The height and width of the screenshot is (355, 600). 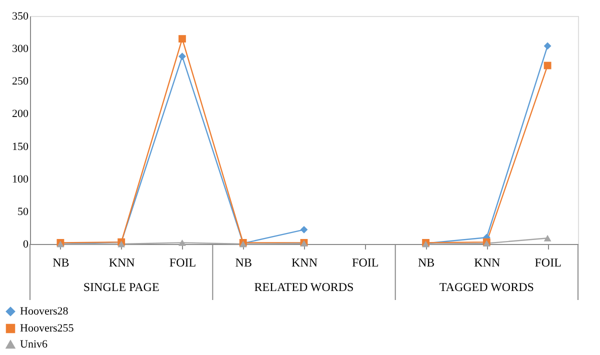 What do you see at coordinates (20, 146) in the screenshot?
I see `y-tick-label: 150` at bounding box center [20, 146].